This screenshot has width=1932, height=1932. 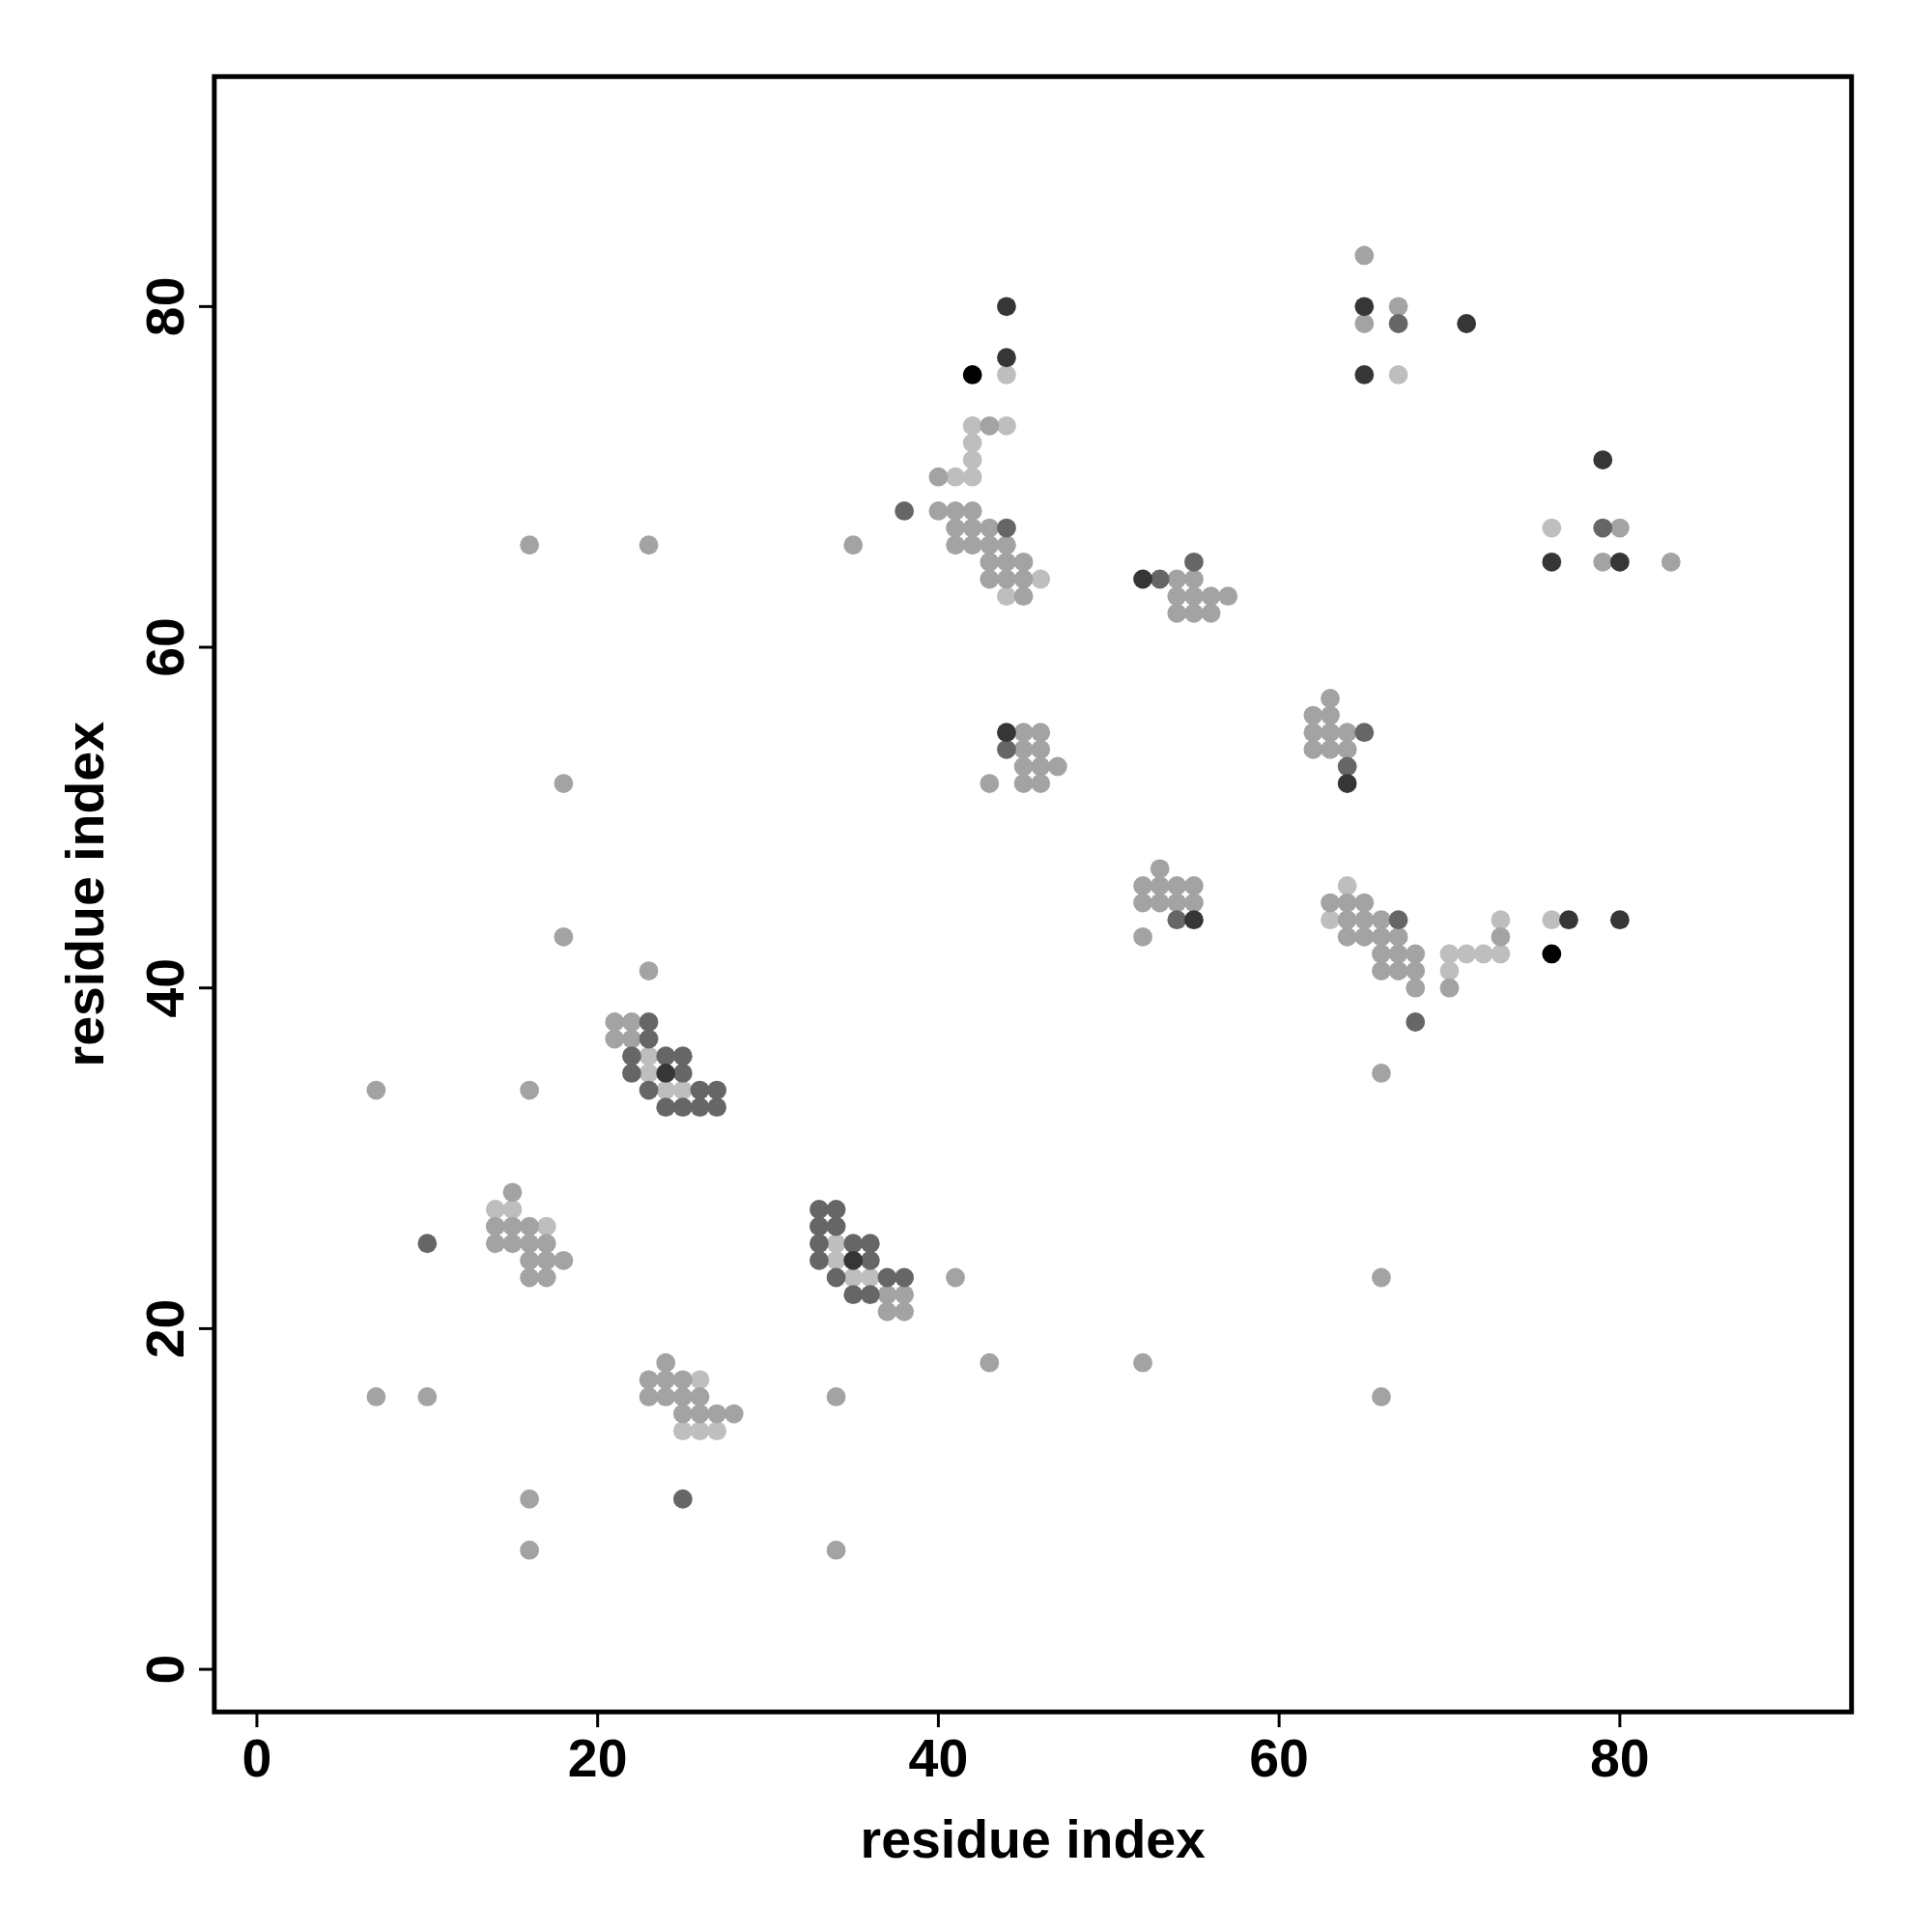 I want to click on y-axis-title: residue index, so click(x=85, y=894).